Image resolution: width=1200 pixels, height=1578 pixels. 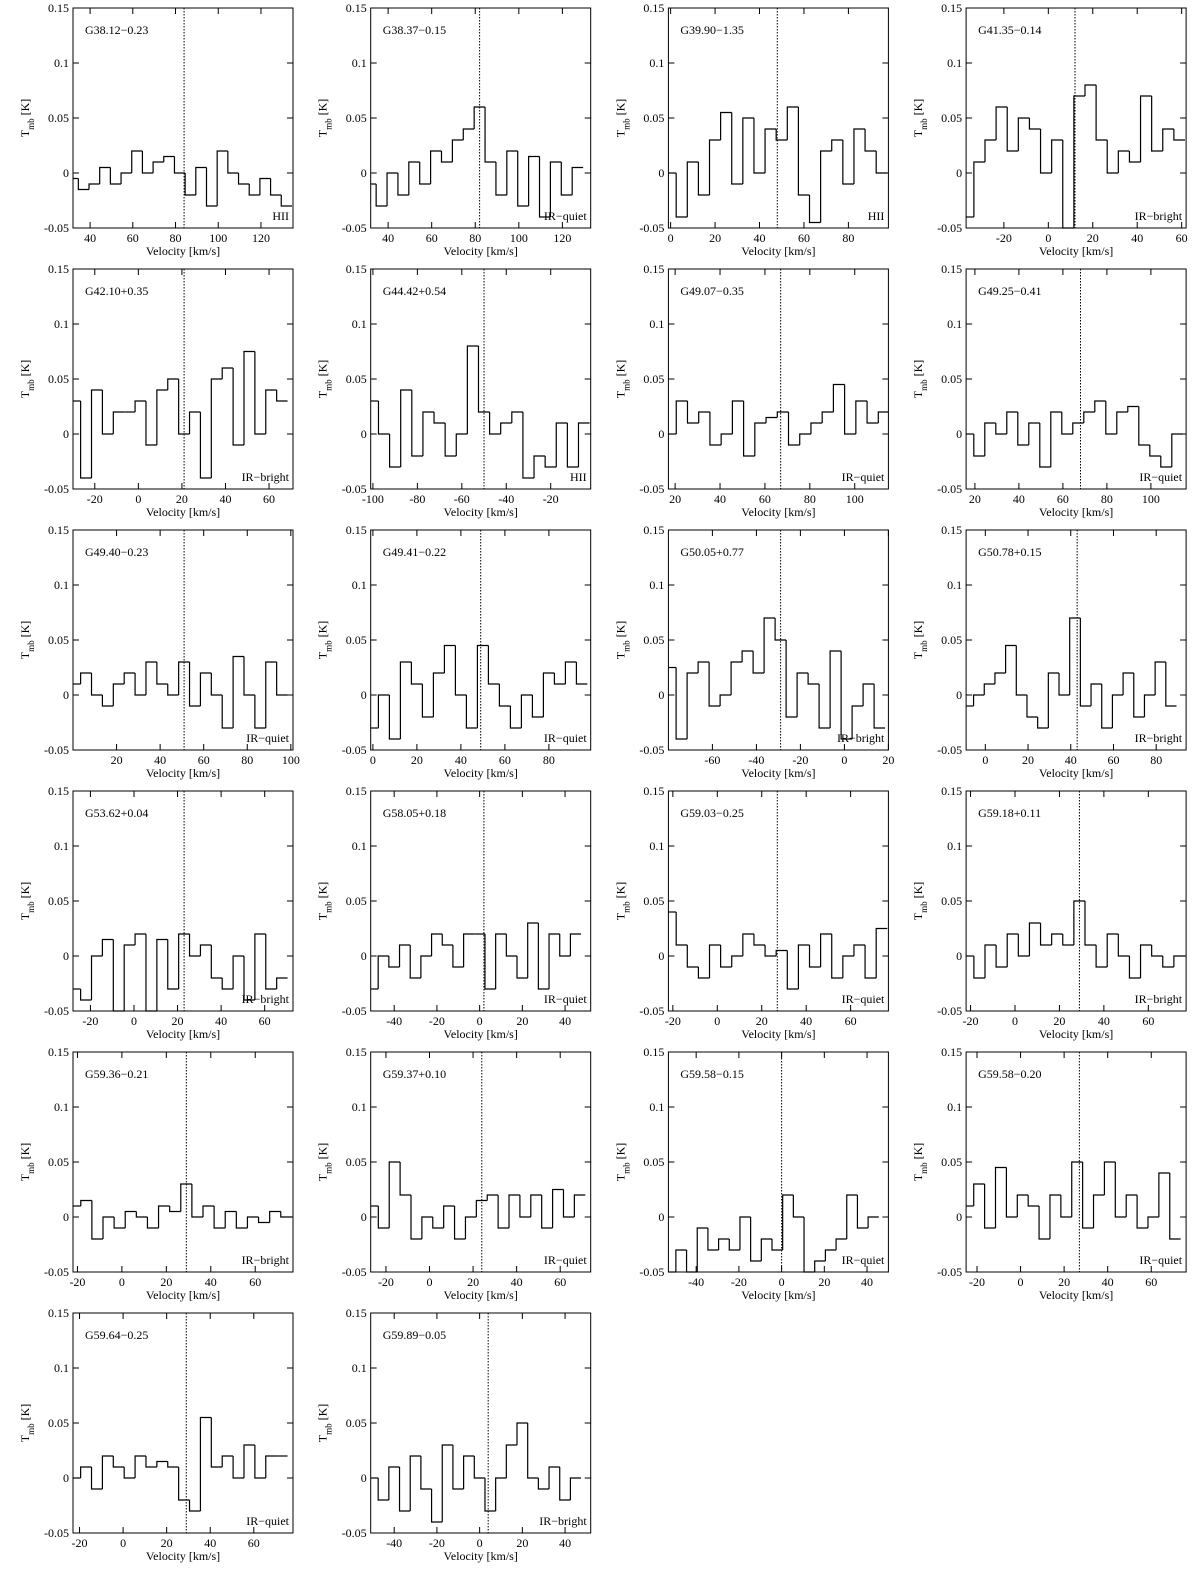 What do you see at coordinates (323, 655) in the screenshot?
I see `y-axis-label-part: T` at bounding box center [323, 655].